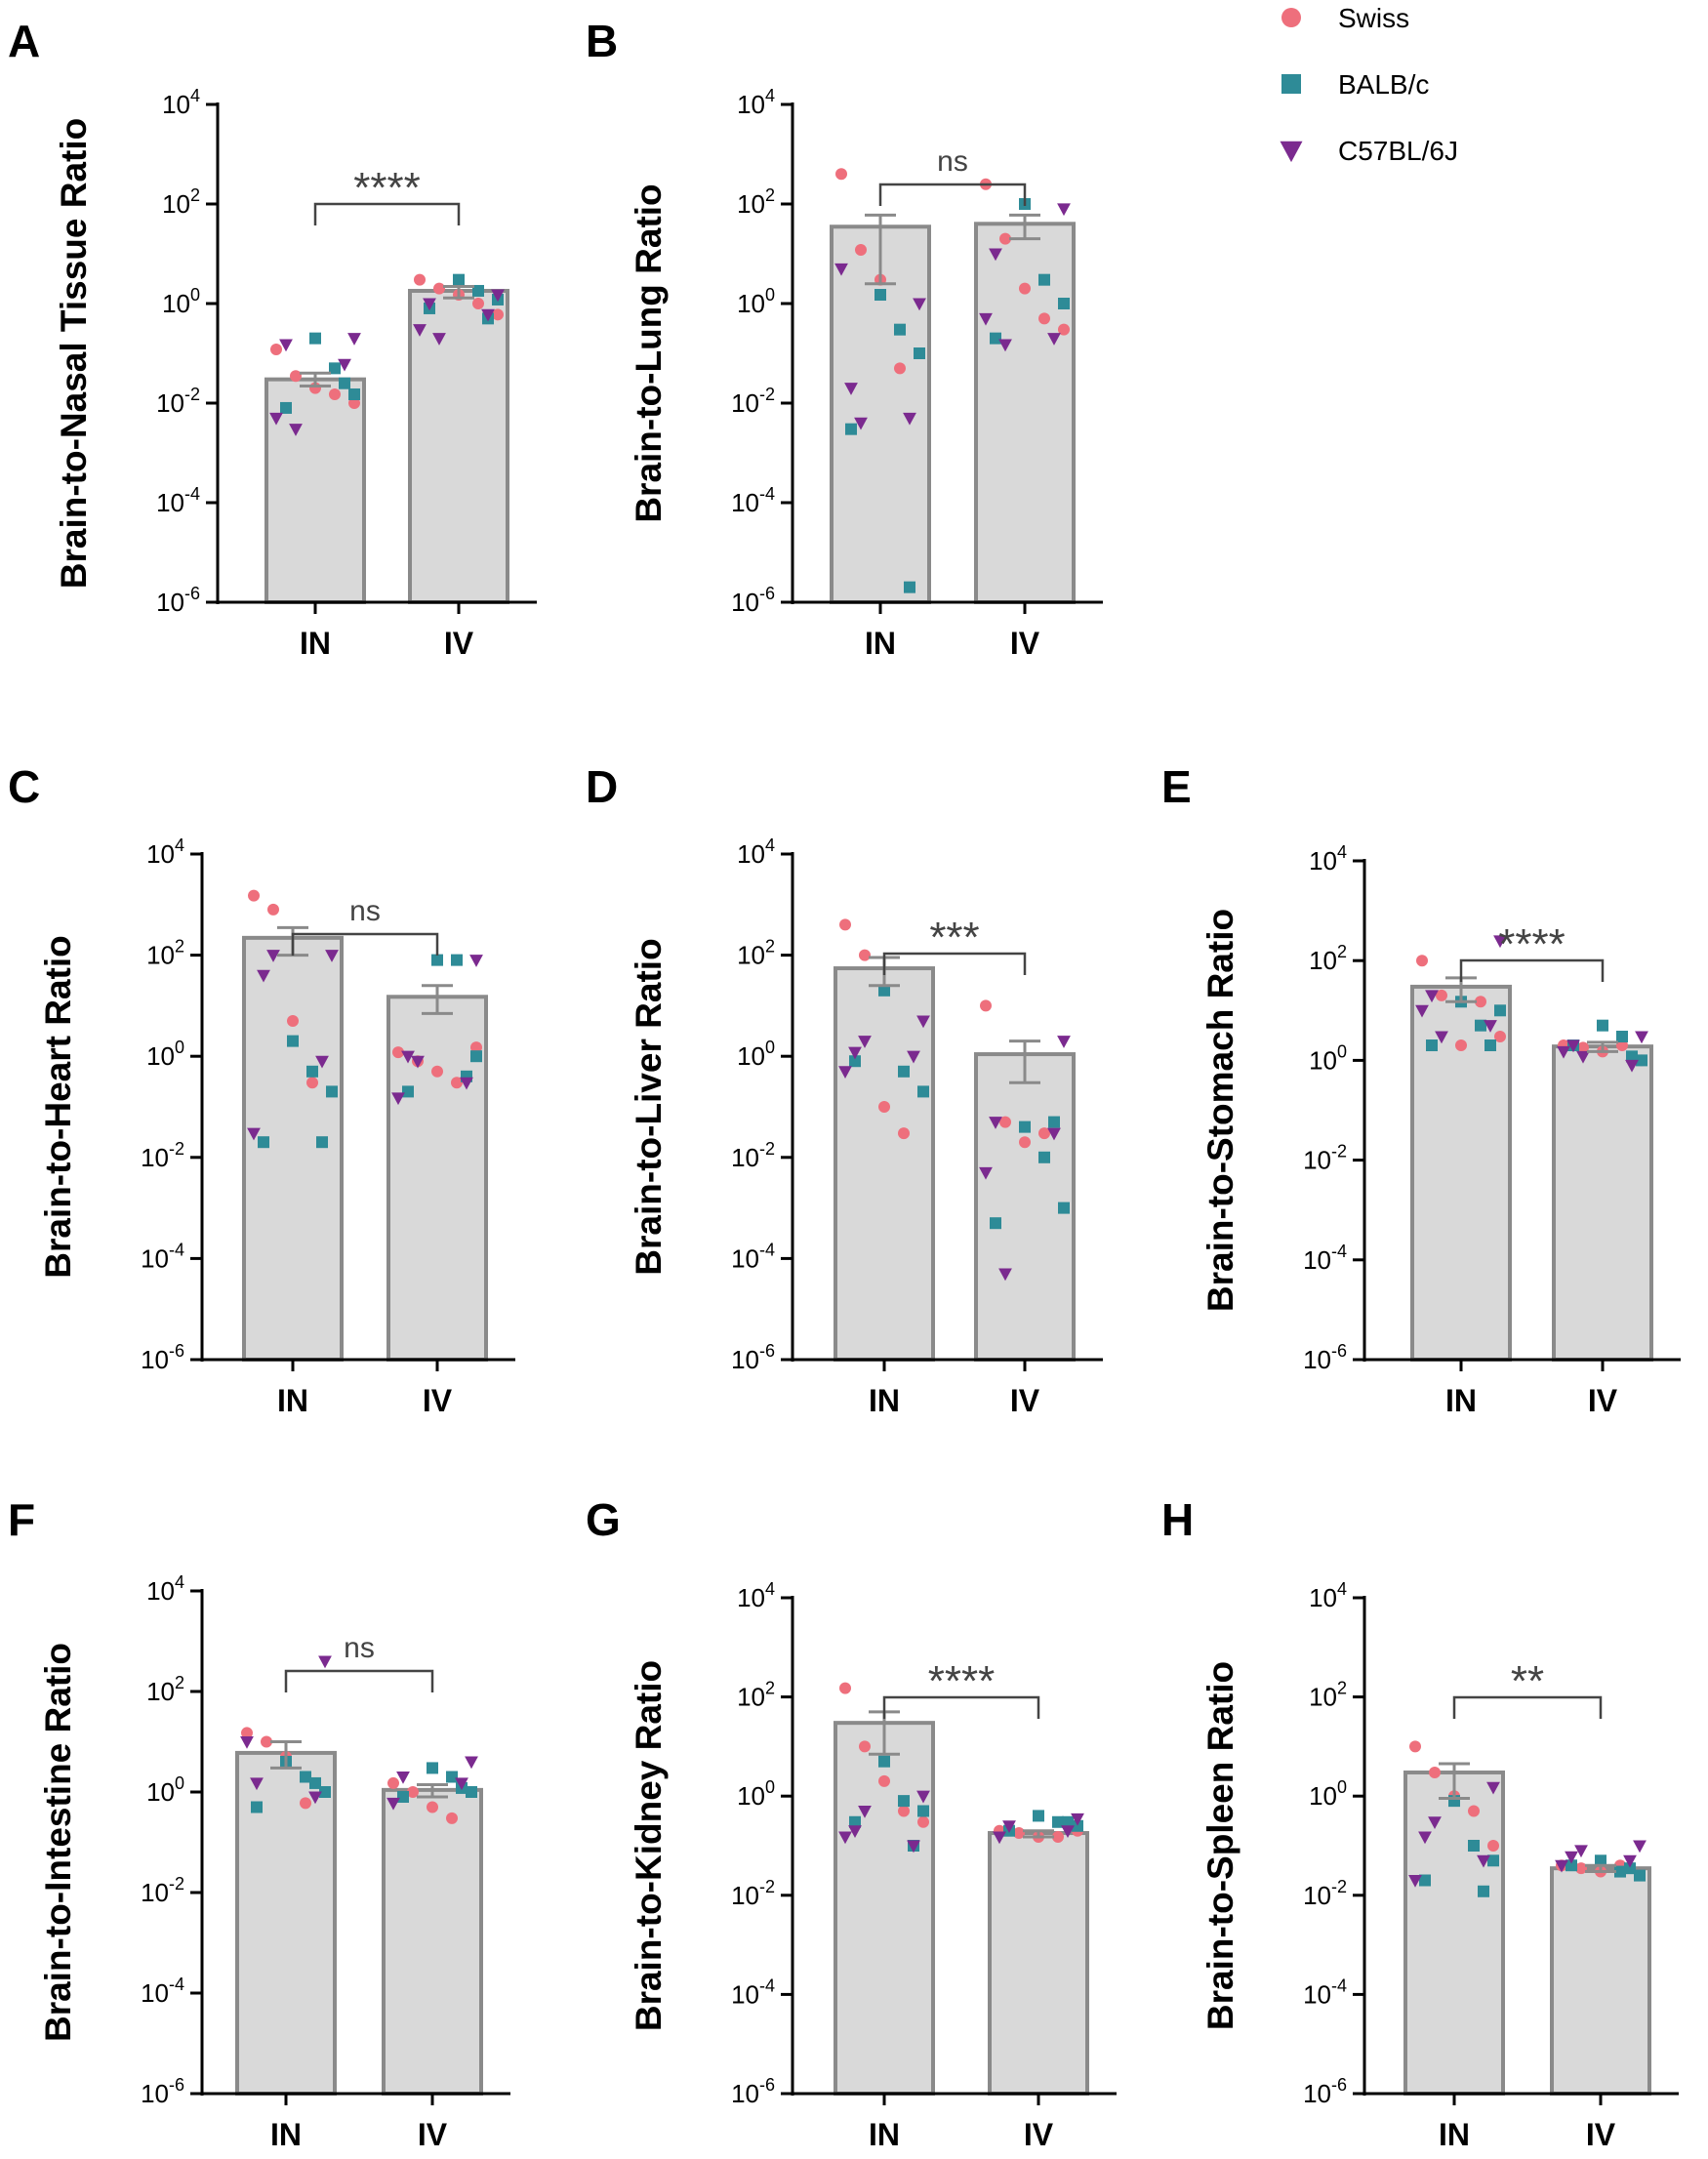 Image resolution: width=1708 pixels, height=2159 pixels. I want to click on panel-letter: F, so click(21, 1519).